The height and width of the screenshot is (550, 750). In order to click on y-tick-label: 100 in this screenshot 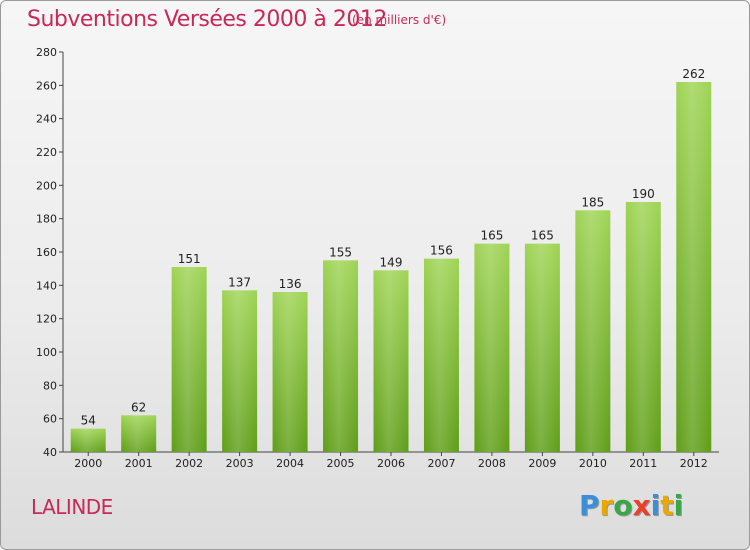, I will do `click(46, 352)`.